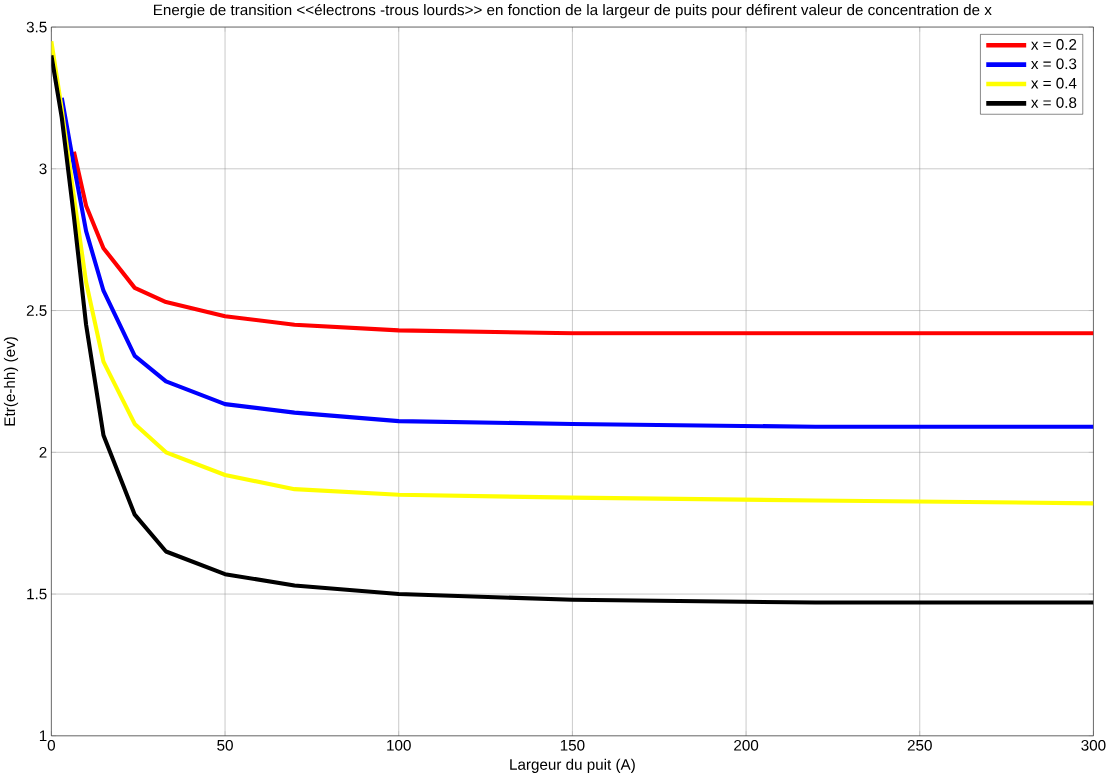 The image size is (1110, 777). What do you see at coordinates (36, 311) in the screenshot?
I see `y-tick-label: 2.5` at bounding box center [36, 311].